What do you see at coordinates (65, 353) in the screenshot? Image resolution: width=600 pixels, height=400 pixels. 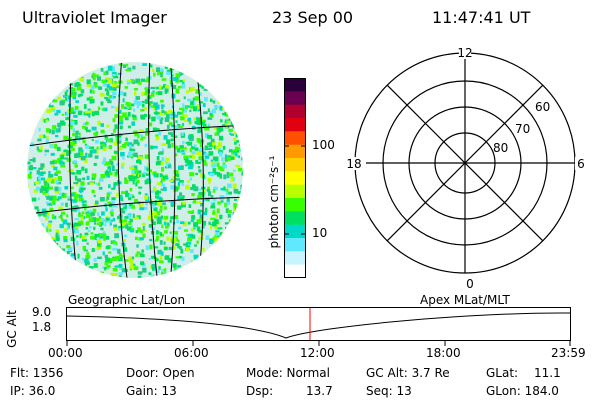 I see `timeline-tick-0000: 00:00` at bounding box center [65, 353].